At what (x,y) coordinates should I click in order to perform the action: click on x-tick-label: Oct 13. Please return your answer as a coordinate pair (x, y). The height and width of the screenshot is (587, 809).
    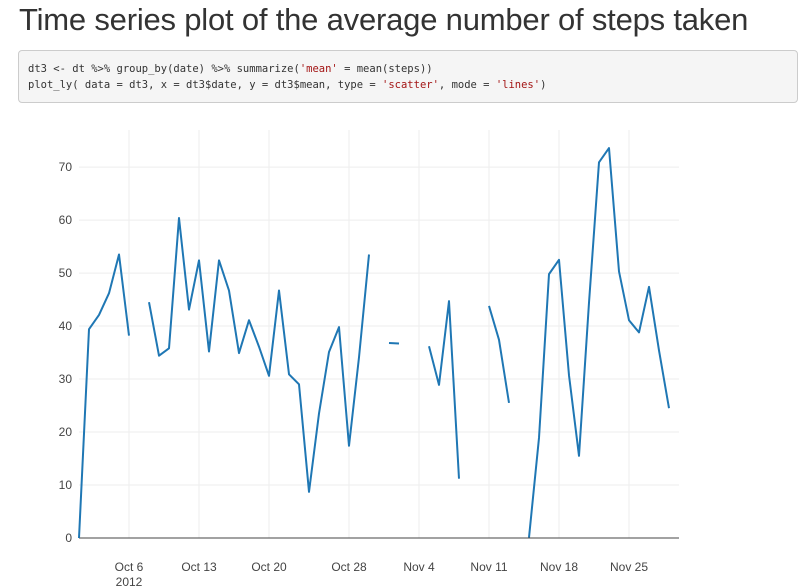
    Looking at the image, I should click on (199, 567).